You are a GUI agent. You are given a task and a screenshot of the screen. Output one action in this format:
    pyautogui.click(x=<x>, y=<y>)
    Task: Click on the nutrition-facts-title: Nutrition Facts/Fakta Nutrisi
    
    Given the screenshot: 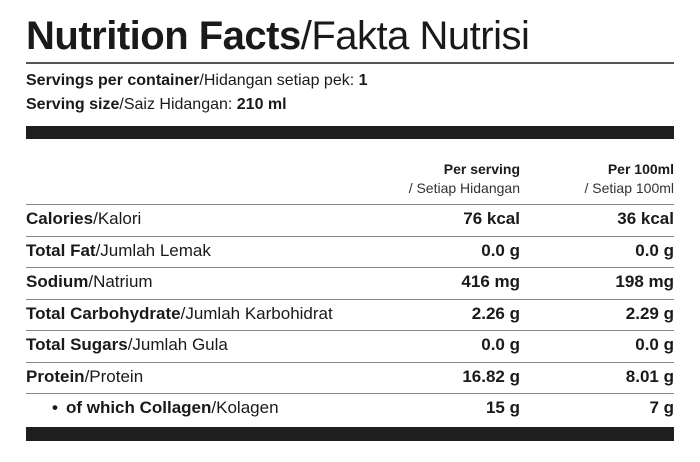 What is the action you would take?
    pyautogui.click(x=278, y=36)
    